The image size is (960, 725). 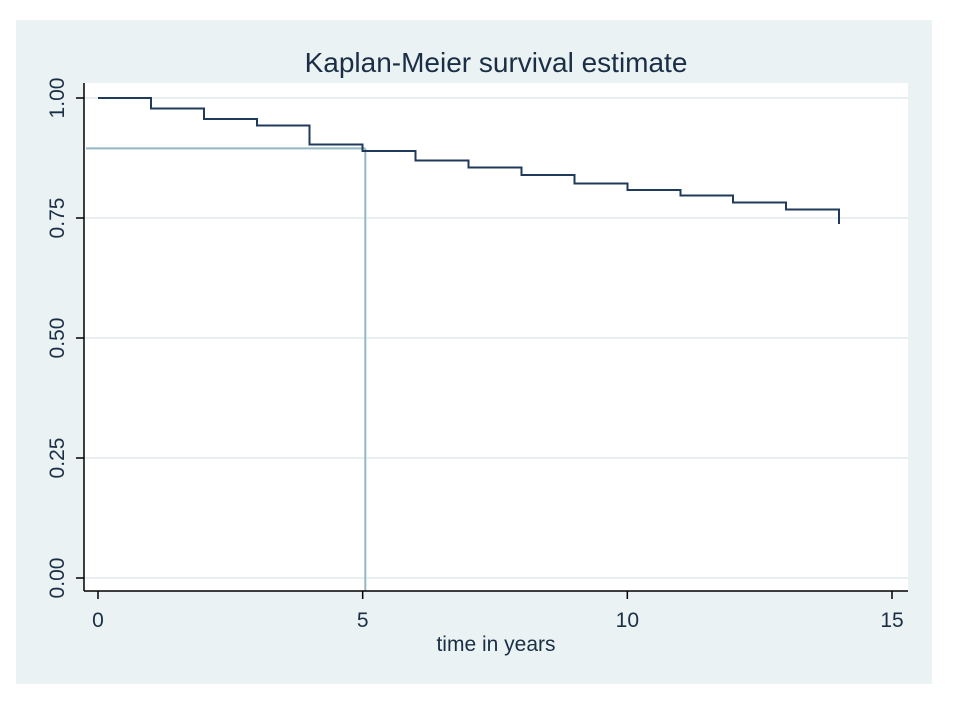 I want to click on y-tick-label-4: 1.00, so click(x=57, y=98).